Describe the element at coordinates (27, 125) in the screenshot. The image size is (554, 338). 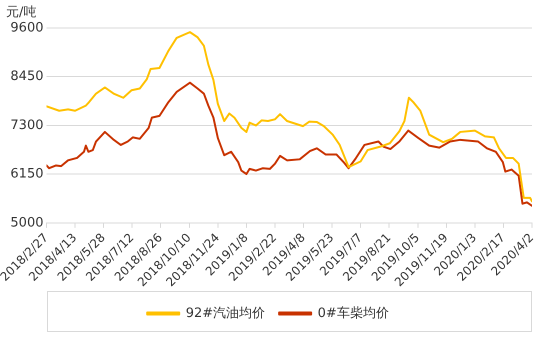
I see `y-tick-label: 7300` at that location.